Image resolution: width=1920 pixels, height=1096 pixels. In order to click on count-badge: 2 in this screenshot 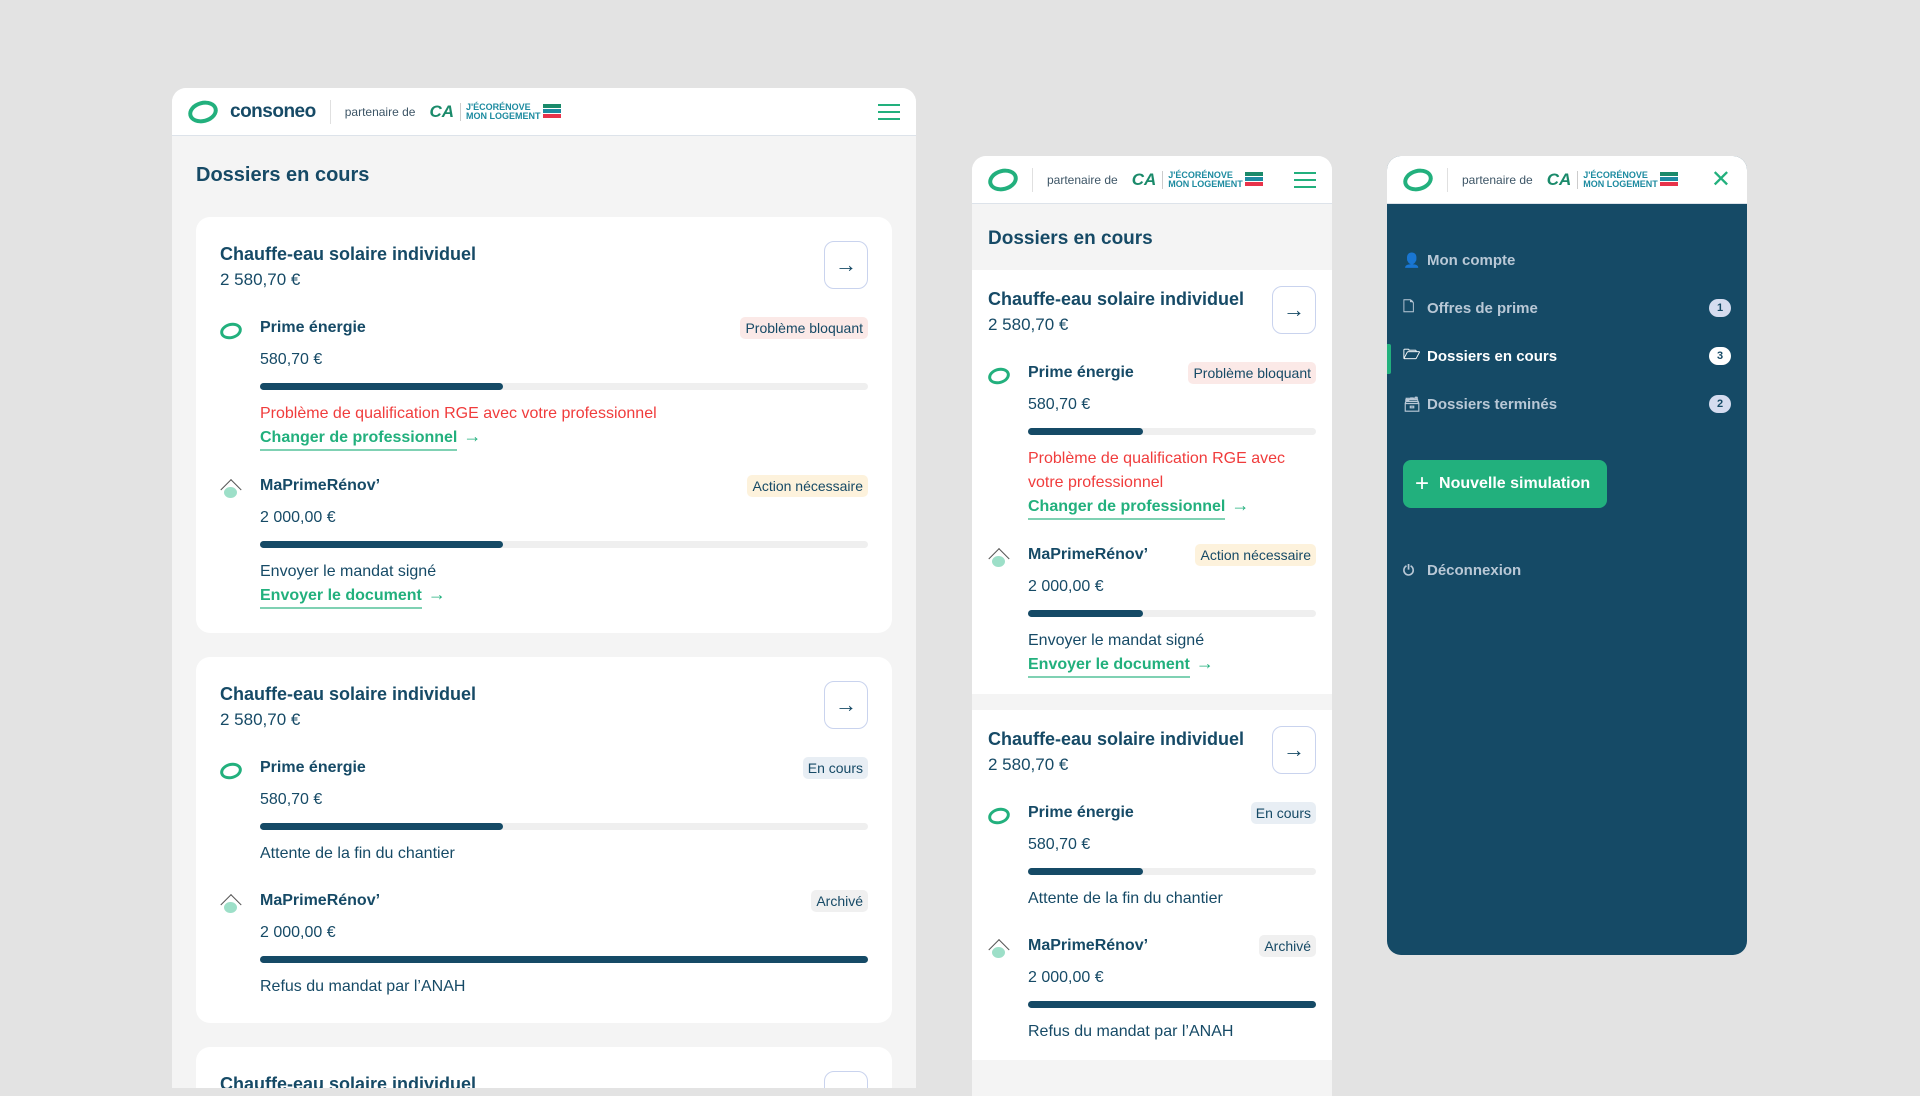, I will do `click(1720, 404)`.